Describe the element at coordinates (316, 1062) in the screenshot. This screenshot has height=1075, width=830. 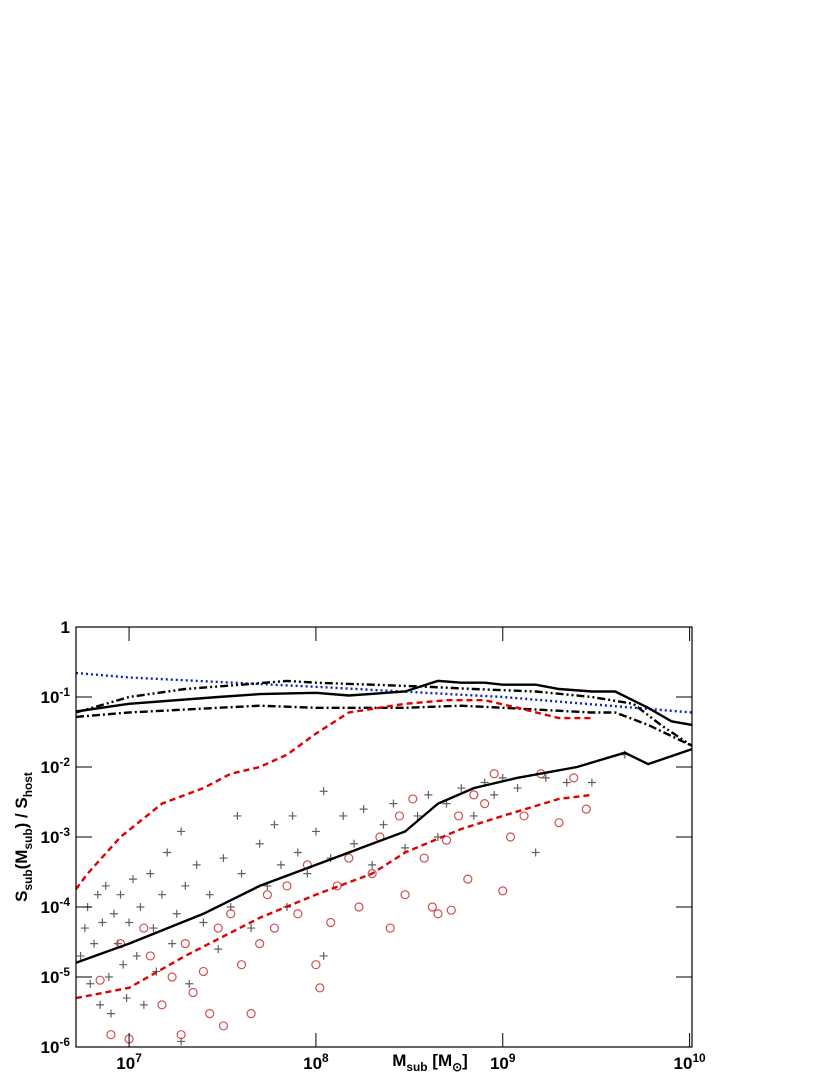
I see `x-tick-label: 10⁸` at that location.